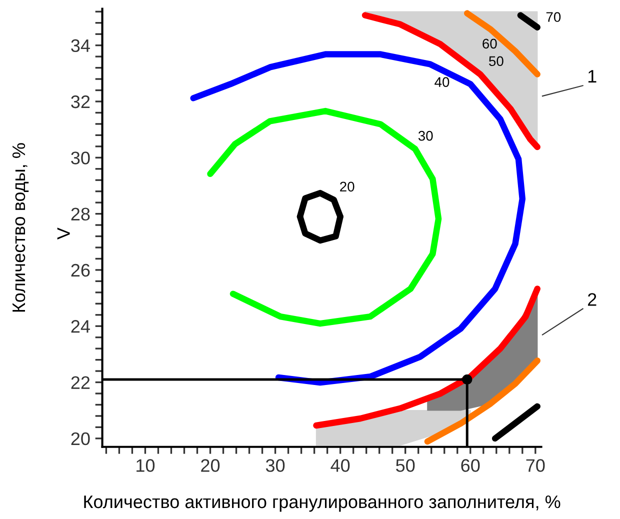 This screenshot has width=620, height=519. I want to click on text: V, so click(63, 234).